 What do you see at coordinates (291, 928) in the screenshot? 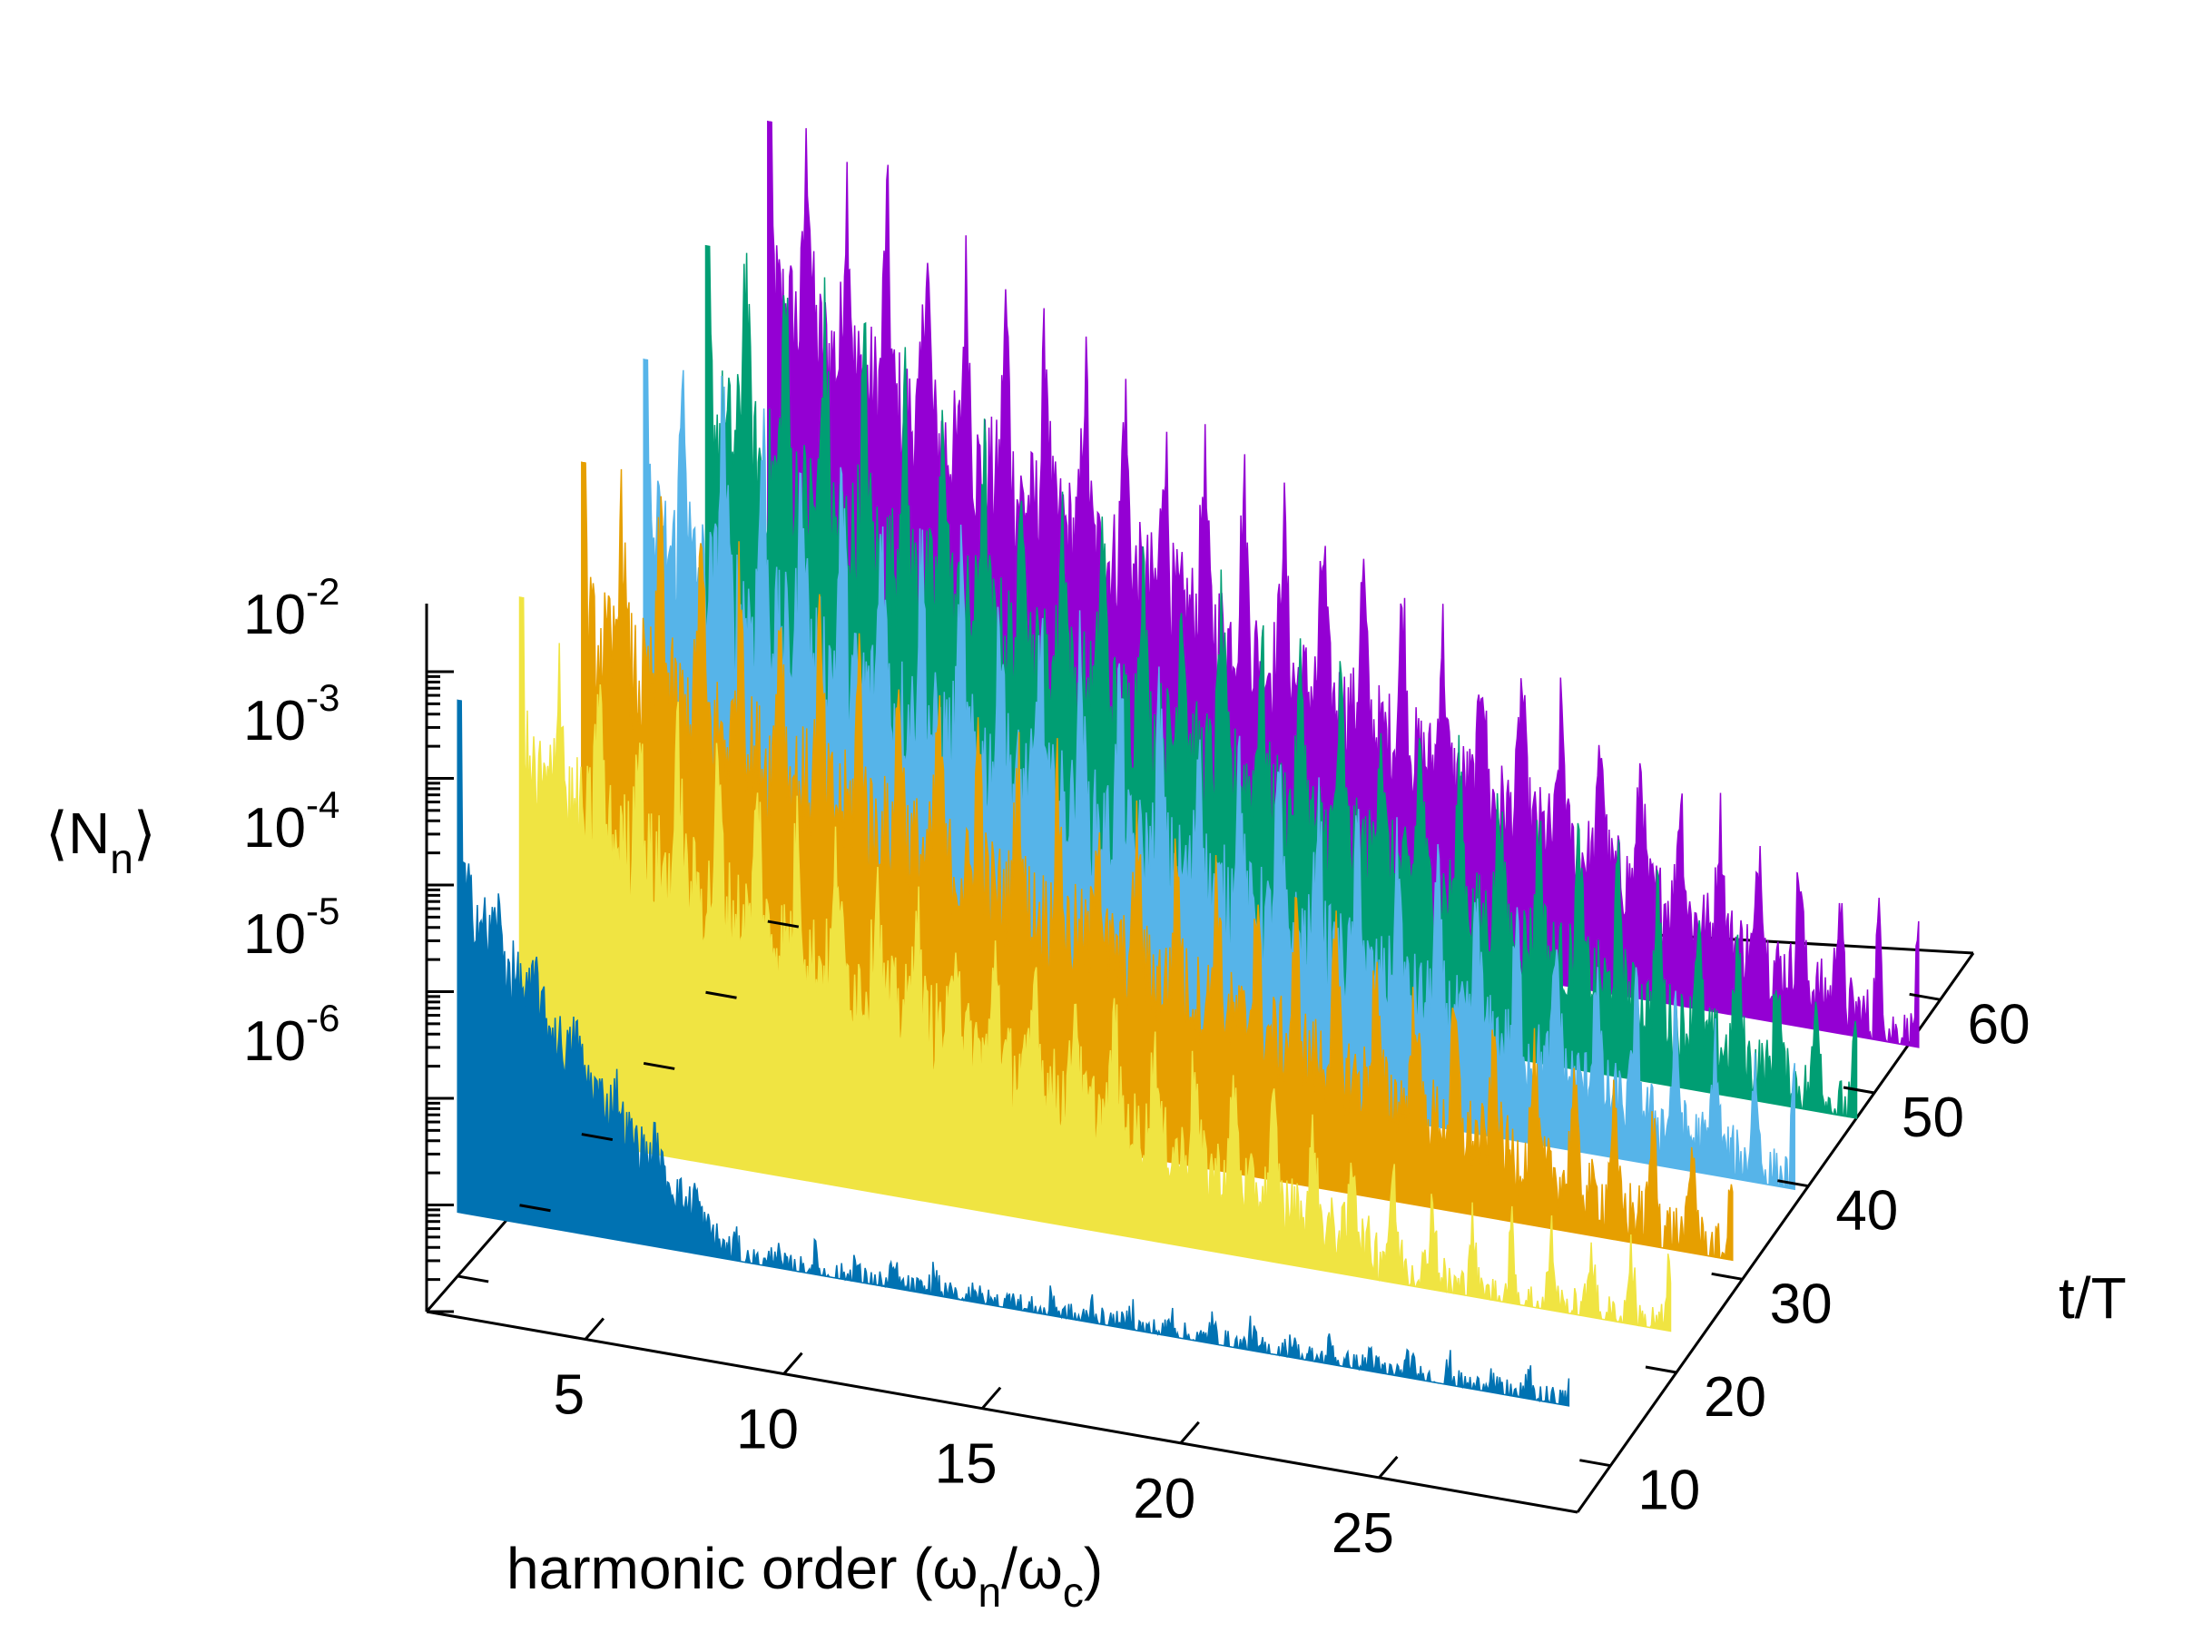
I see `z-tick-label: 10⁻⁵` at bounding box center [291, 928].